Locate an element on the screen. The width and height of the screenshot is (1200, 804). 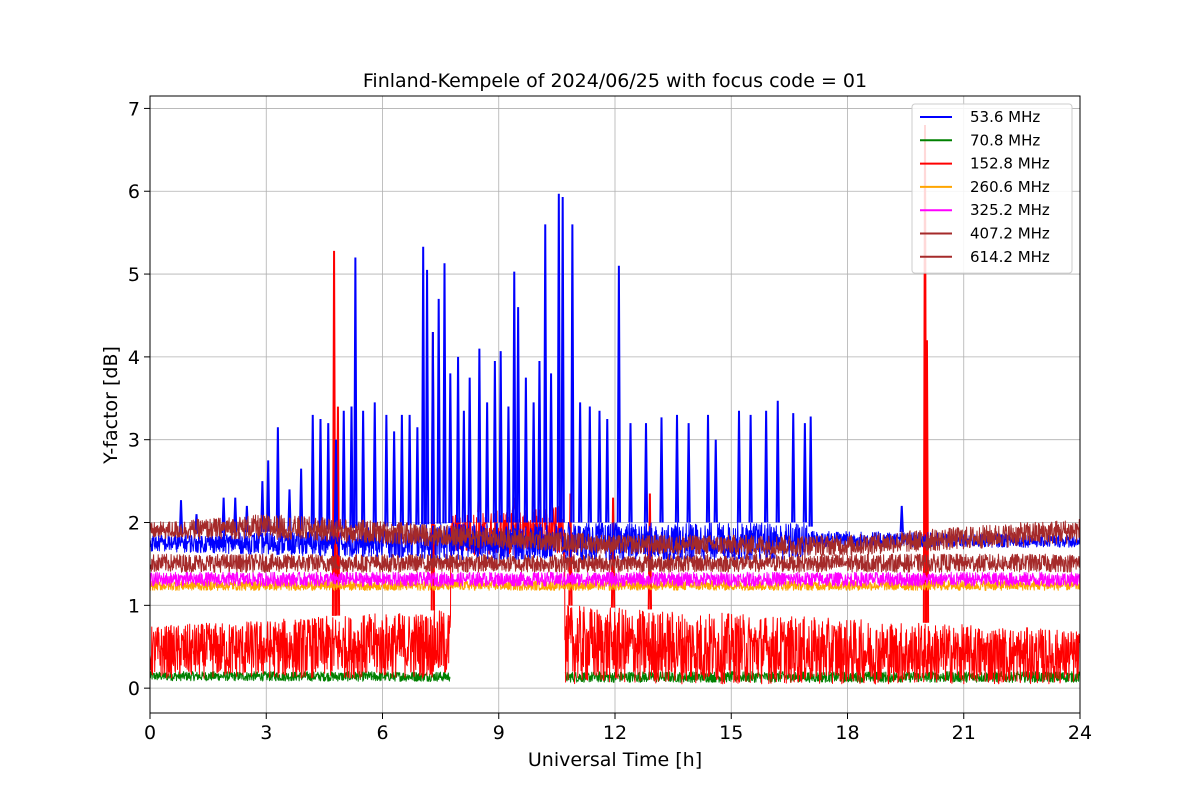
legend-label: 325.2 MHz is located at coordinates (1010, 210).